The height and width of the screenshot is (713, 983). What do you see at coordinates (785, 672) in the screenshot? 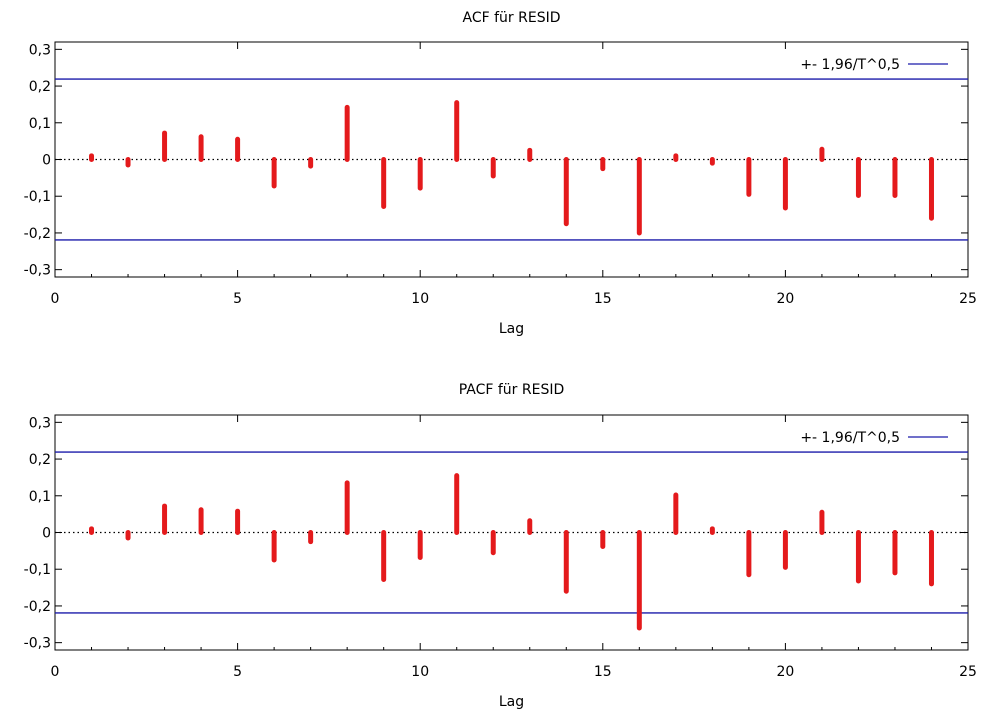
I see `pacf-x-tick-label: 20` at bounding box center [785, 672].